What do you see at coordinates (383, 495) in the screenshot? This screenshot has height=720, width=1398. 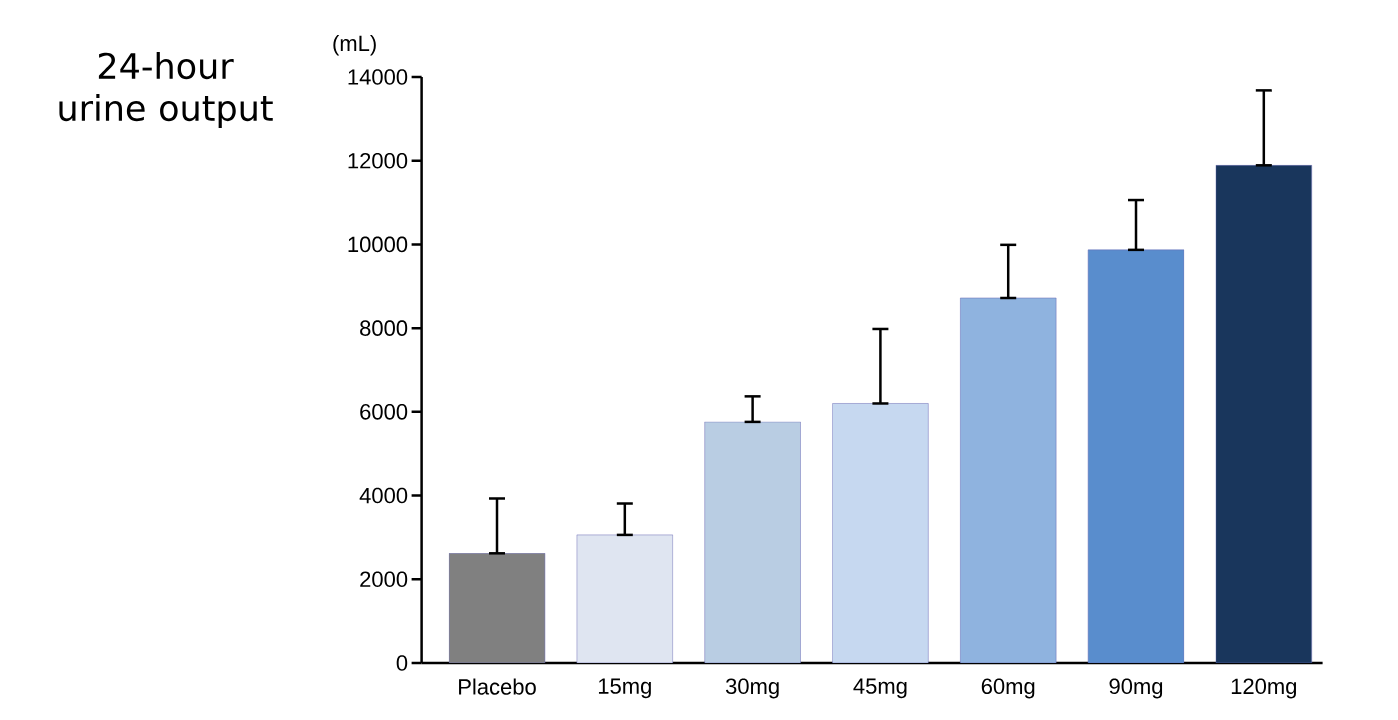 I see `y-tick-label: 4000` at bounding box center [383, 495].